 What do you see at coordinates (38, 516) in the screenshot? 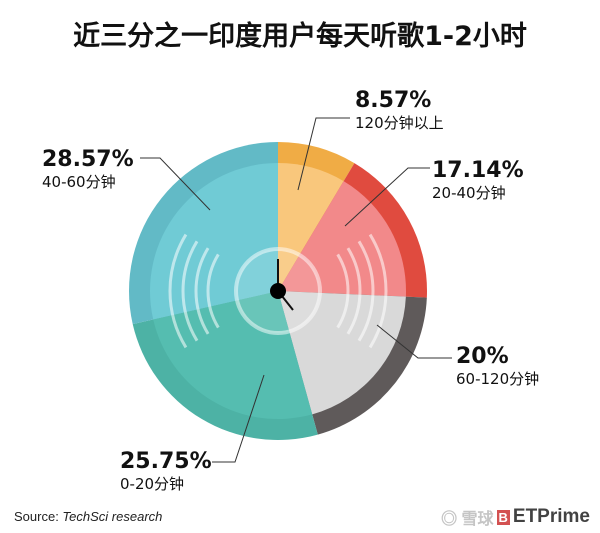
I see `source-prefix: Source:` at bounding box center [38, 516].